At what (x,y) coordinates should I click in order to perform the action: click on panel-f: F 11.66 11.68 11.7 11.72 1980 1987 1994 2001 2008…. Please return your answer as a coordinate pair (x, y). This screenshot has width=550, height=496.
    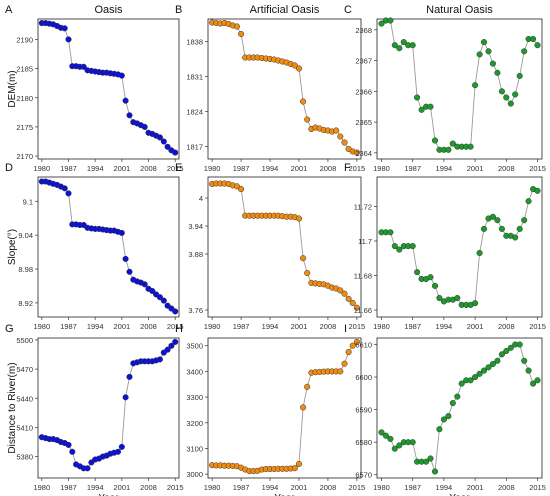
    Looking at the image, I should click on (445, 246).